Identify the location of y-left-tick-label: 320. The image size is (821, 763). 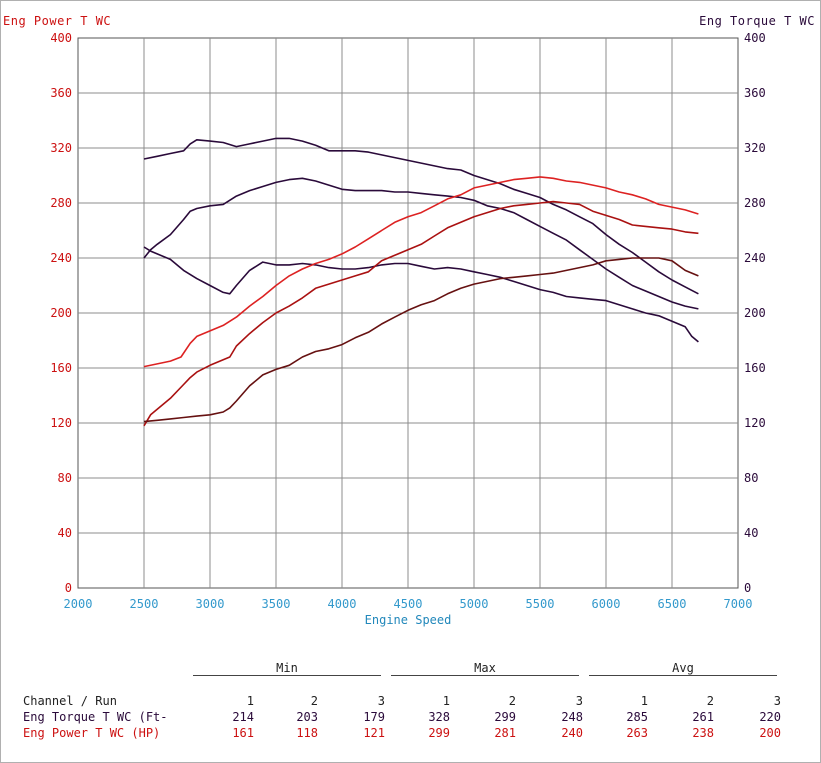
(61, 148).